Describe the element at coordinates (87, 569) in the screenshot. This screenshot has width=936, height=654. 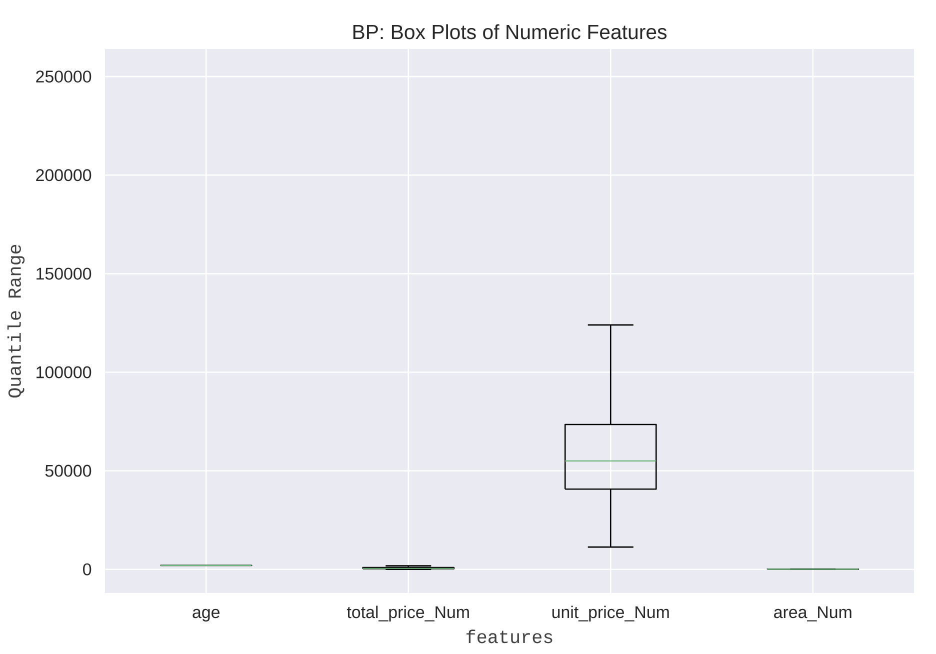
I see `y-tick-label: 0` at that location.